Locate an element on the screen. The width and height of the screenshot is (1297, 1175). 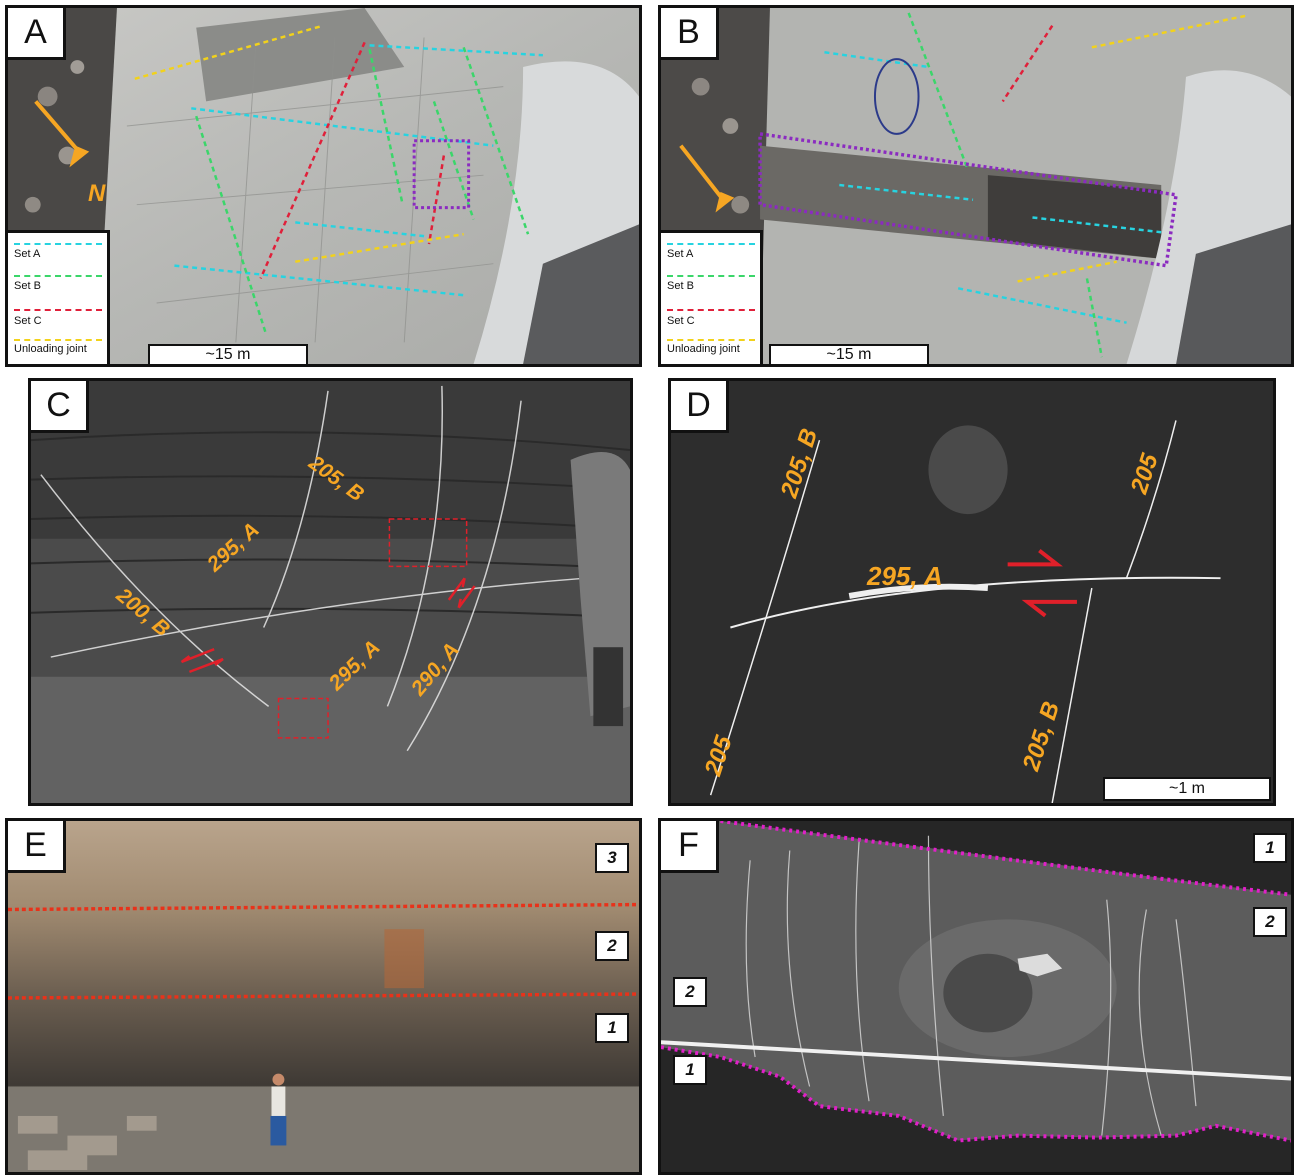
panel-e: E 3 2 1 is located at coordinates (323, 996).